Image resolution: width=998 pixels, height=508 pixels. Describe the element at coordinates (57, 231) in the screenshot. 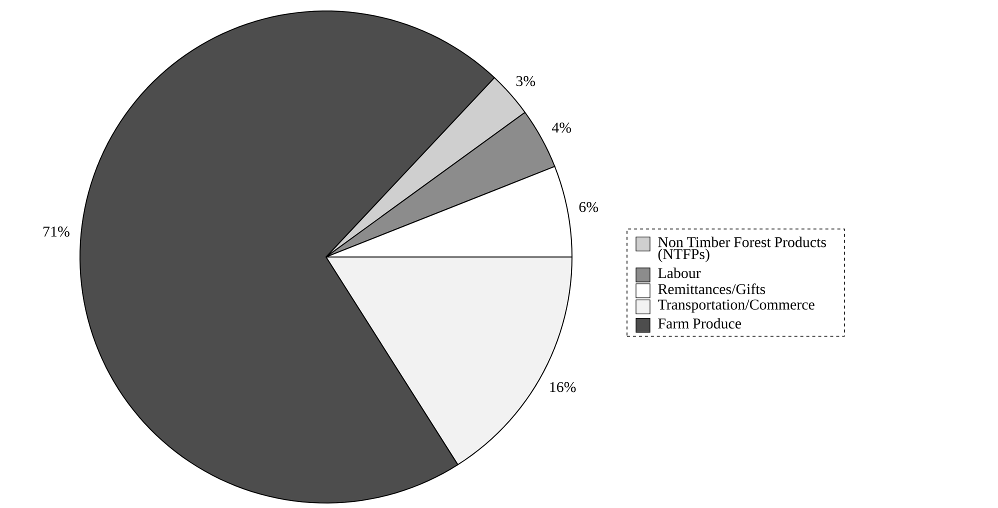

I see `data-label: 71%` at that location.